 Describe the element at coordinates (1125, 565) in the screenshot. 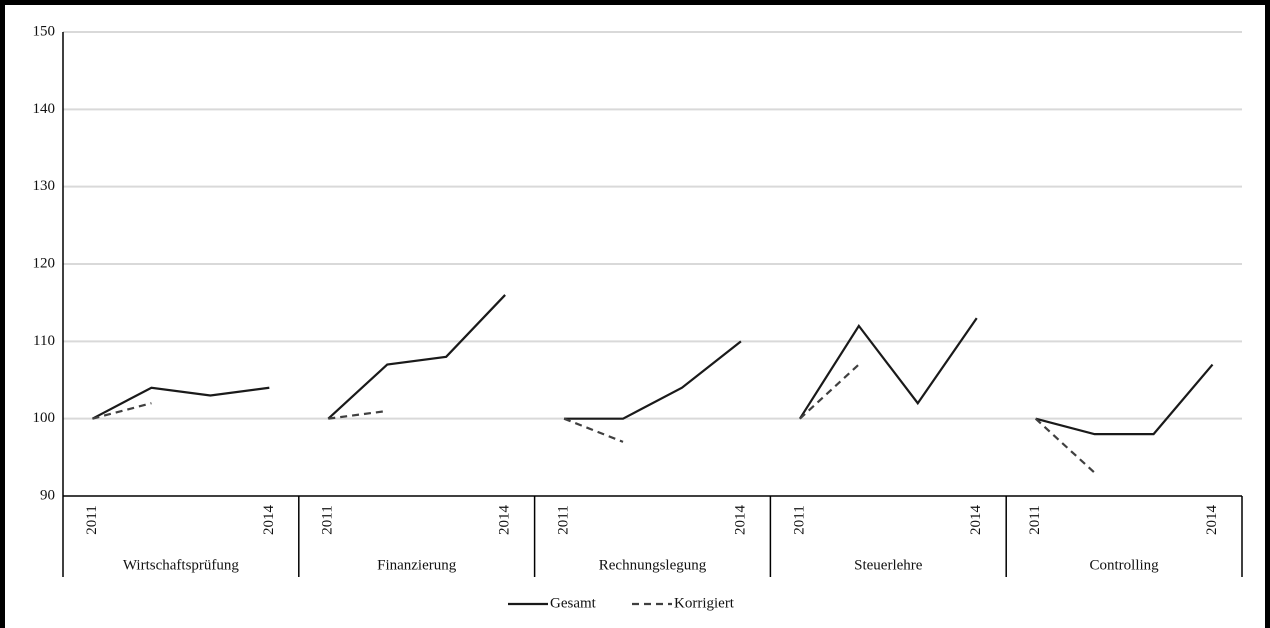

I see `group-label: Controlling` at that location.